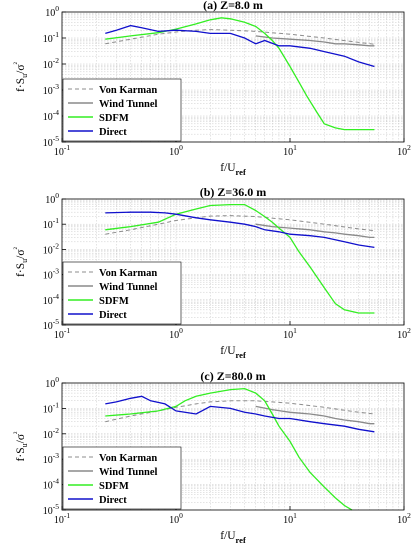  What do you see at coordinates (232, 376) in the screenshot?
I see `chart-title: (c) Z=80.0 m` at bounding box center [232, 376].